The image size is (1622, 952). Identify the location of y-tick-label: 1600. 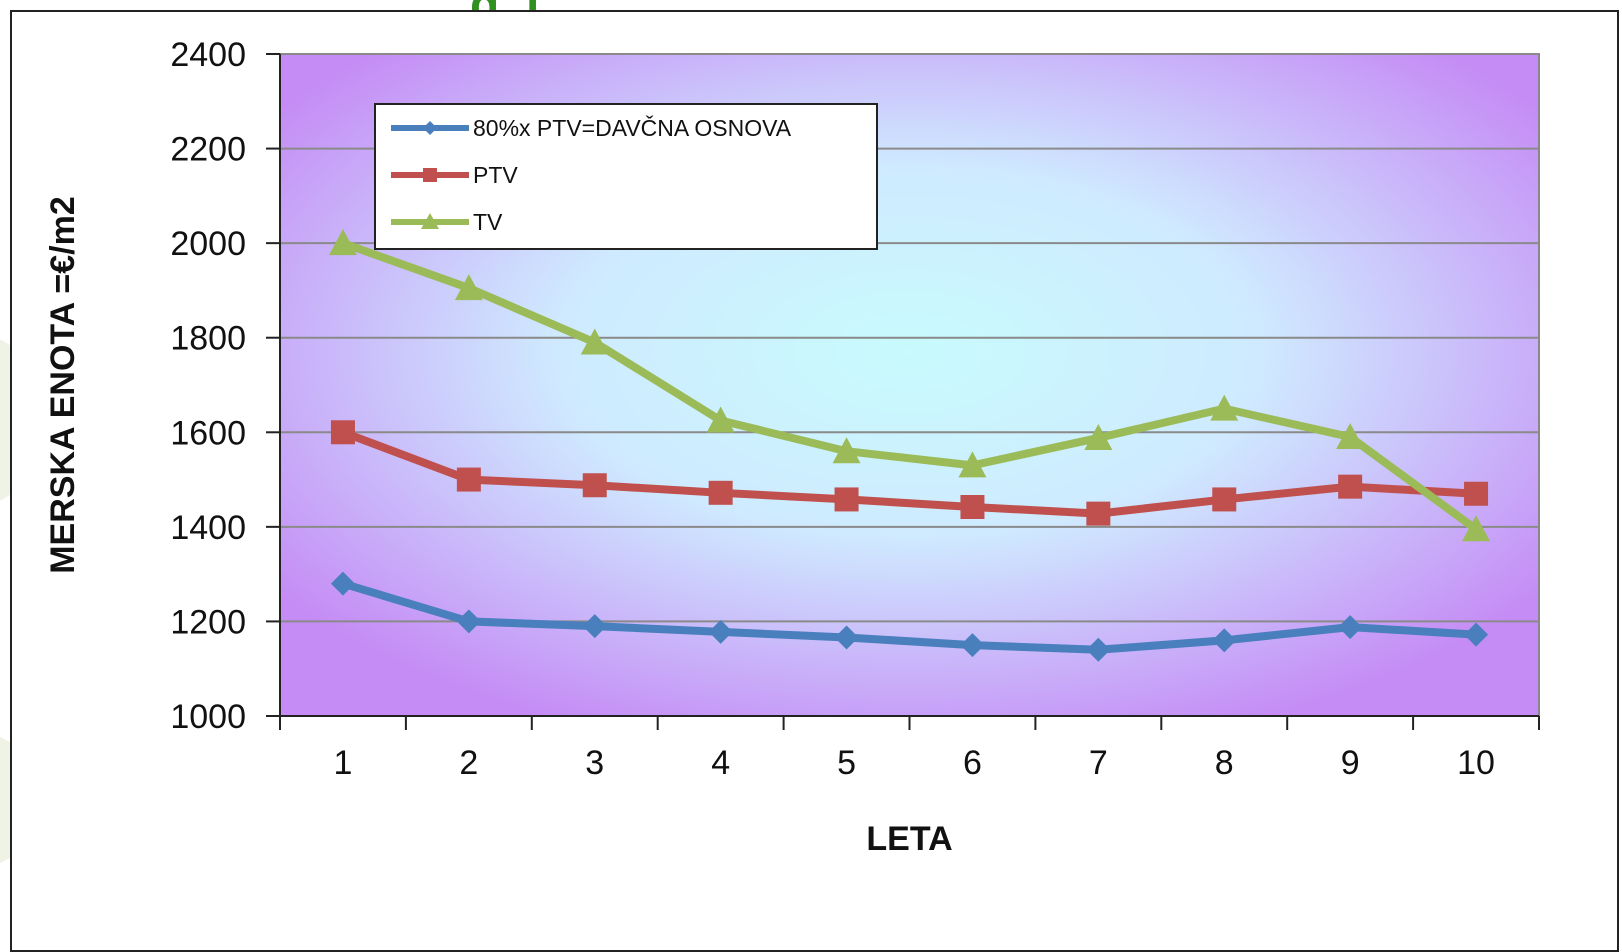
(208, 433).